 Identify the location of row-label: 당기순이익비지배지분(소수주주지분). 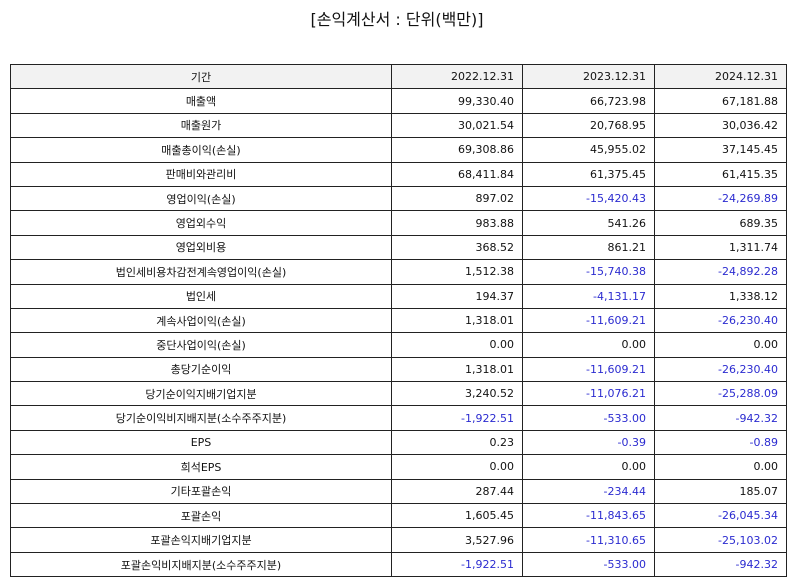
(201, 418).